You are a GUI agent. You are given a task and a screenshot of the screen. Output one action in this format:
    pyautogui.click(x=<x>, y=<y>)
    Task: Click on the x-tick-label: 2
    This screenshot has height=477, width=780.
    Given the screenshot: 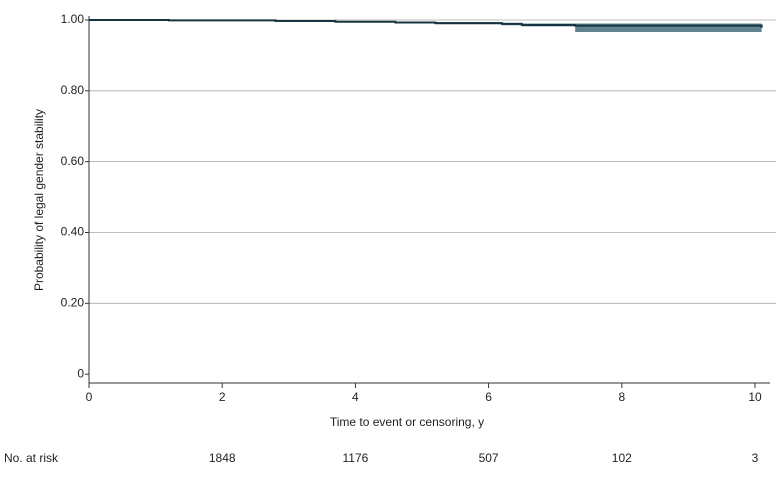 What is the action you would take?
    pyautogui.click(x=222, y=397)
    